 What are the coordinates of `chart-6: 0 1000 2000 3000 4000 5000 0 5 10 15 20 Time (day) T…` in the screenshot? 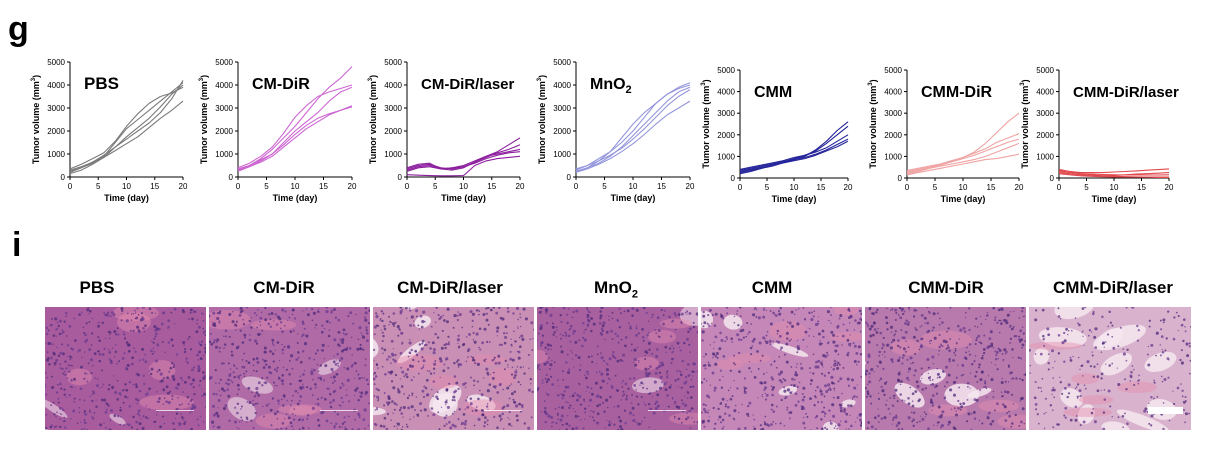 It's located at (946, 135).